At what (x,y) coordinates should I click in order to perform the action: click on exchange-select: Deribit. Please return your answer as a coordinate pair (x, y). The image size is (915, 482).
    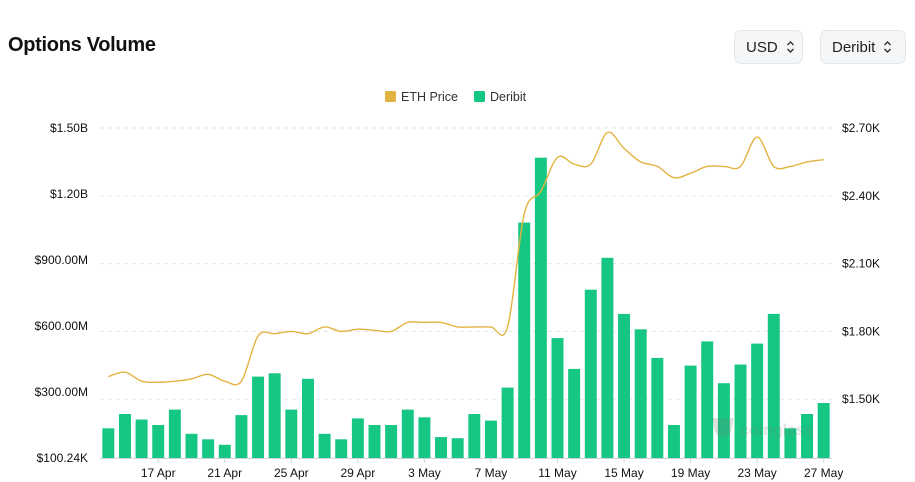
    Looking at the image, I should click on (863, 47).